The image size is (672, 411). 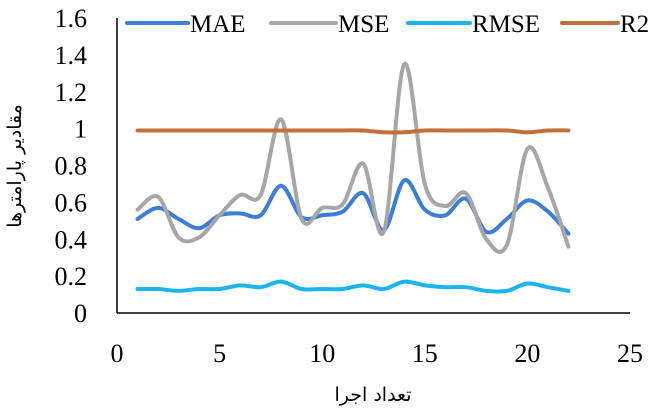 What do you see at coordinates (80, 129) in the screenshot?
I see `y-tick-label: 1` at bounding box center [80, 129].